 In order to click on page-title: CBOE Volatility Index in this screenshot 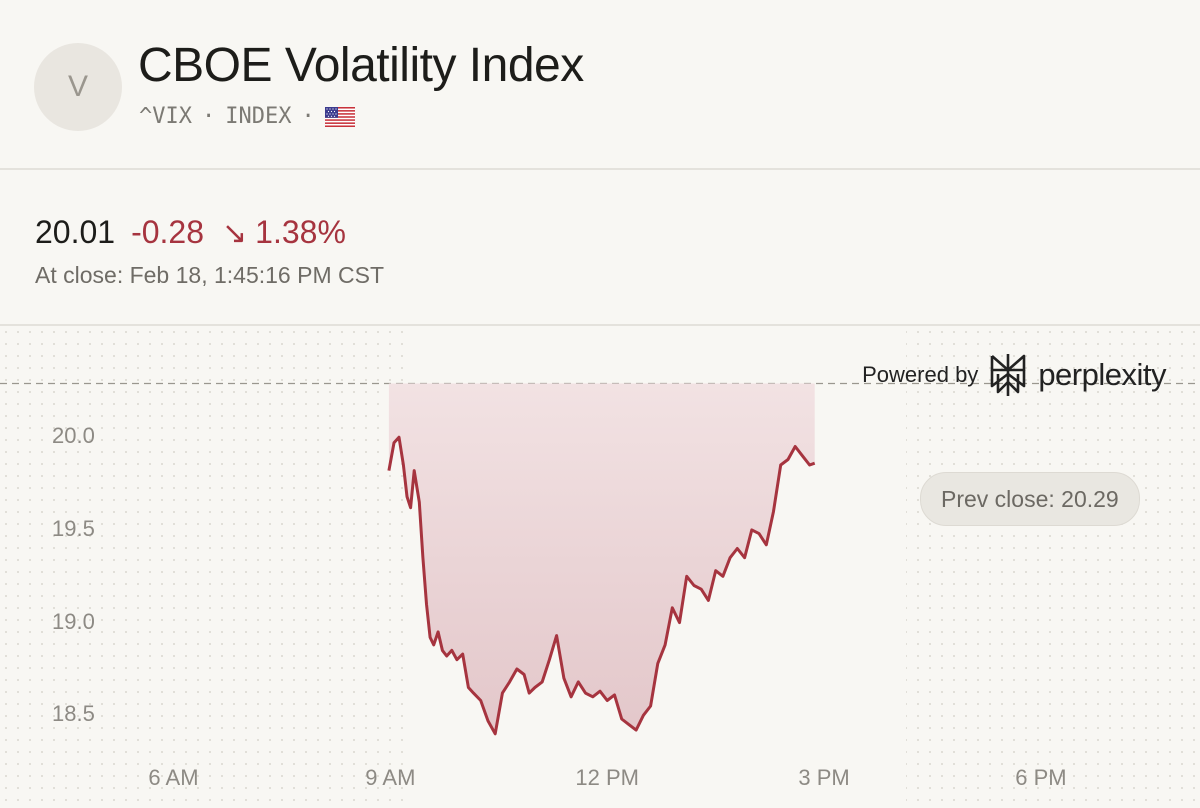, I will do `click(361, 65)`.